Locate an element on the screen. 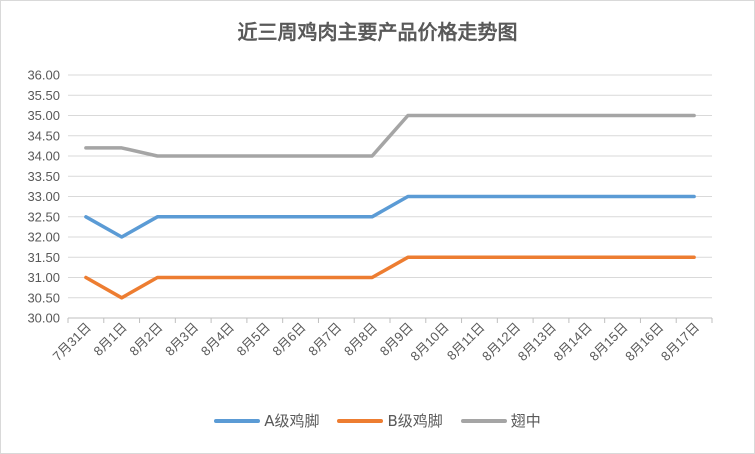 This screenshot has width=755, height=454. y-tick-label: 35.50 is located at coordinates (43, 95).